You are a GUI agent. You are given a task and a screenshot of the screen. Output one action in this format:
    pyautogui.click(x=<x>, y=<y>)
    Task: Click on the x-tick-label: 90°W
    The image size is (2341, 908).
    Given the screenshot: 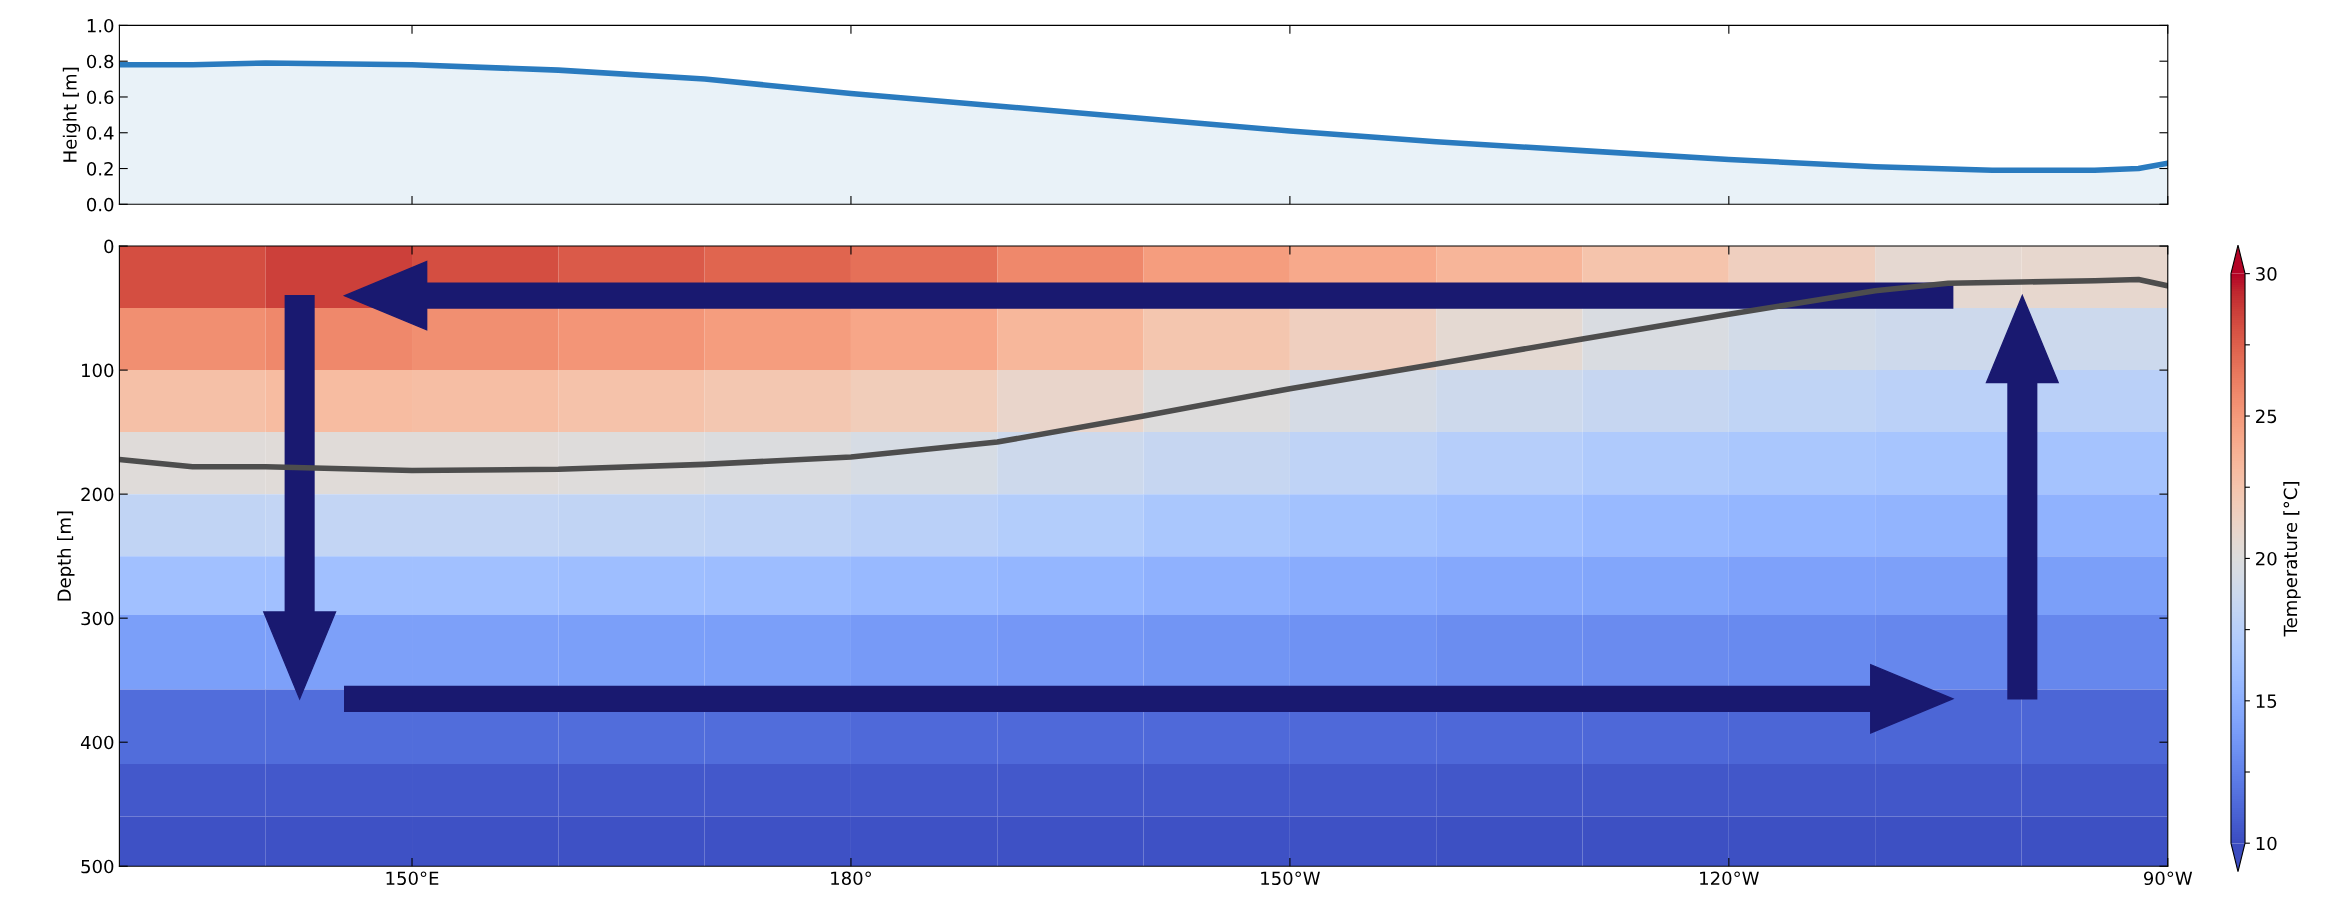 What is the action you would take?
    pyautogui.click(x=2168, y=878)
    